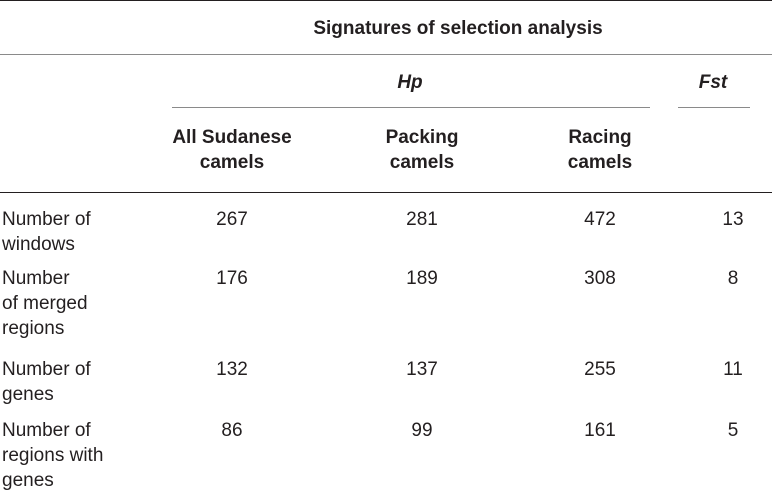 The height and width of the screenshot is (502, 772). Describe the element at coordinates (733, 219) in the screenshot. I see `table-cell: 13` at that location.